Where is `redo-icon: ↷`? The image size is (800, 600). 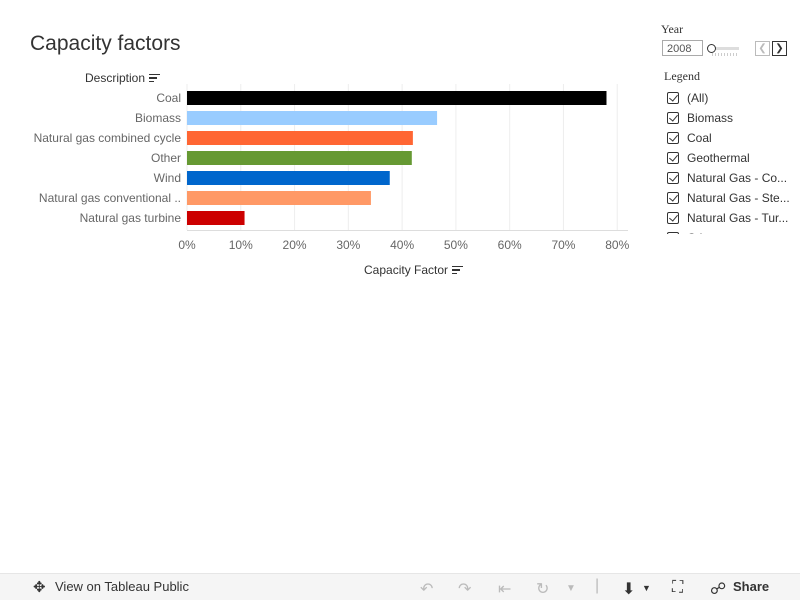 redo-icon: ↷ is located at coordinates (465, 589).